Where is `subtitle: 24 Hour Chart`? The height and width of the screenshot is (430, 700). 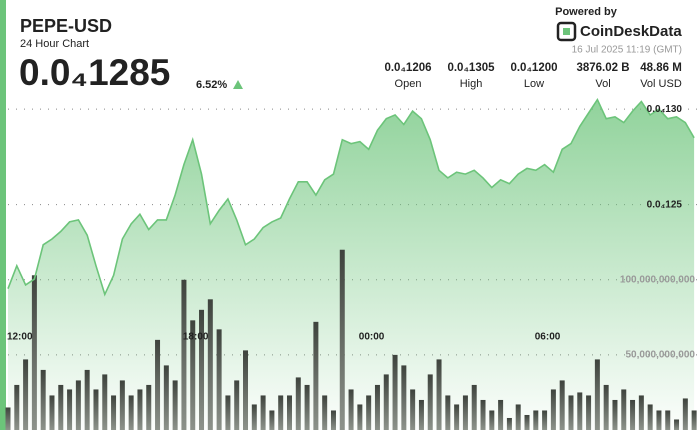 subtitle: 24 Hour Chart is located at coordinates (54, 44).